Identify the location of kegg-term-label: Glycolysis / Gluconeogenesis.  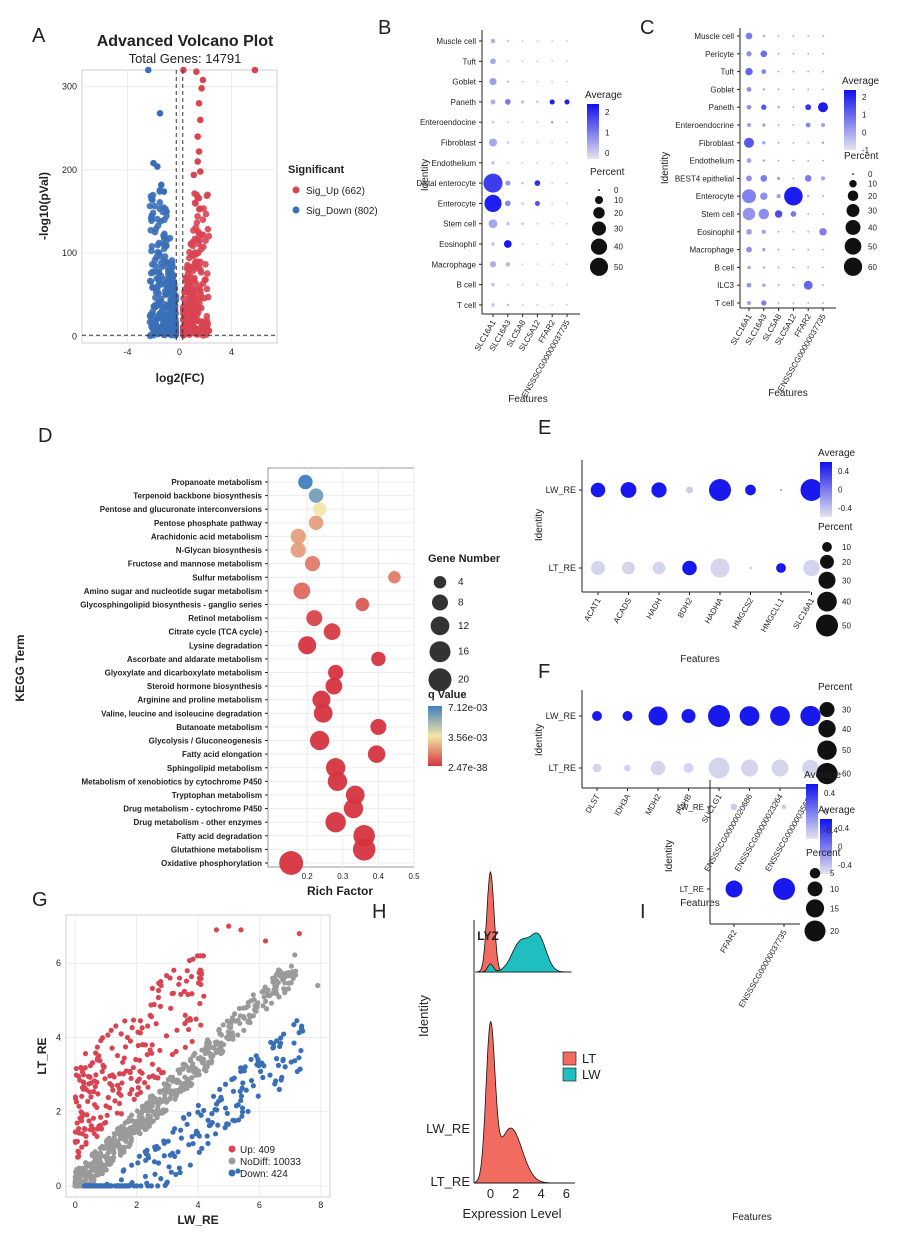
(206, 741).